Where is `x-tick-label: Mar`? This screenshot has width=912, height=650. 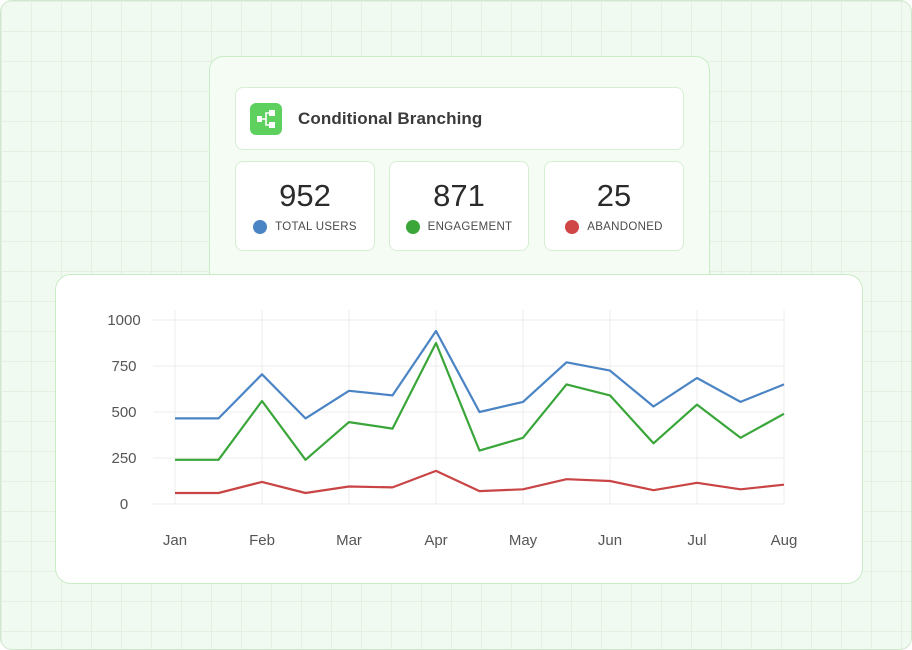
x-tick-label: Mar is located at coordinates (349, 540).